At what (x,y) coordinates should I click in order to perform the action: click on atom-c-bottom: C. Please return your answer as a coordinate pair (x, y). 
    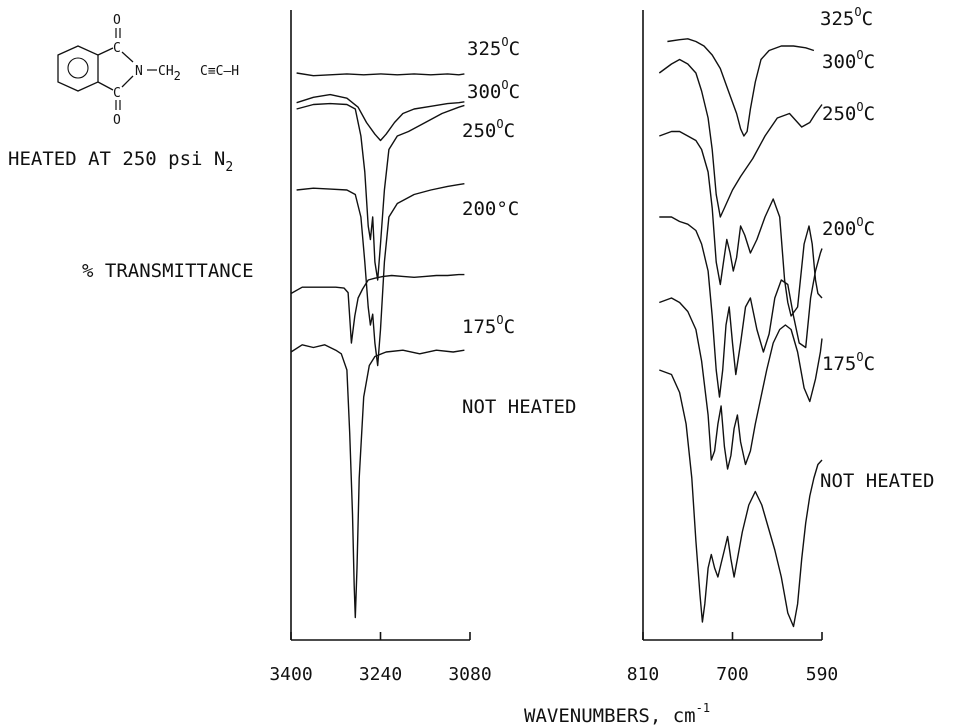
    Looking at the image, I should click on (117, 93).